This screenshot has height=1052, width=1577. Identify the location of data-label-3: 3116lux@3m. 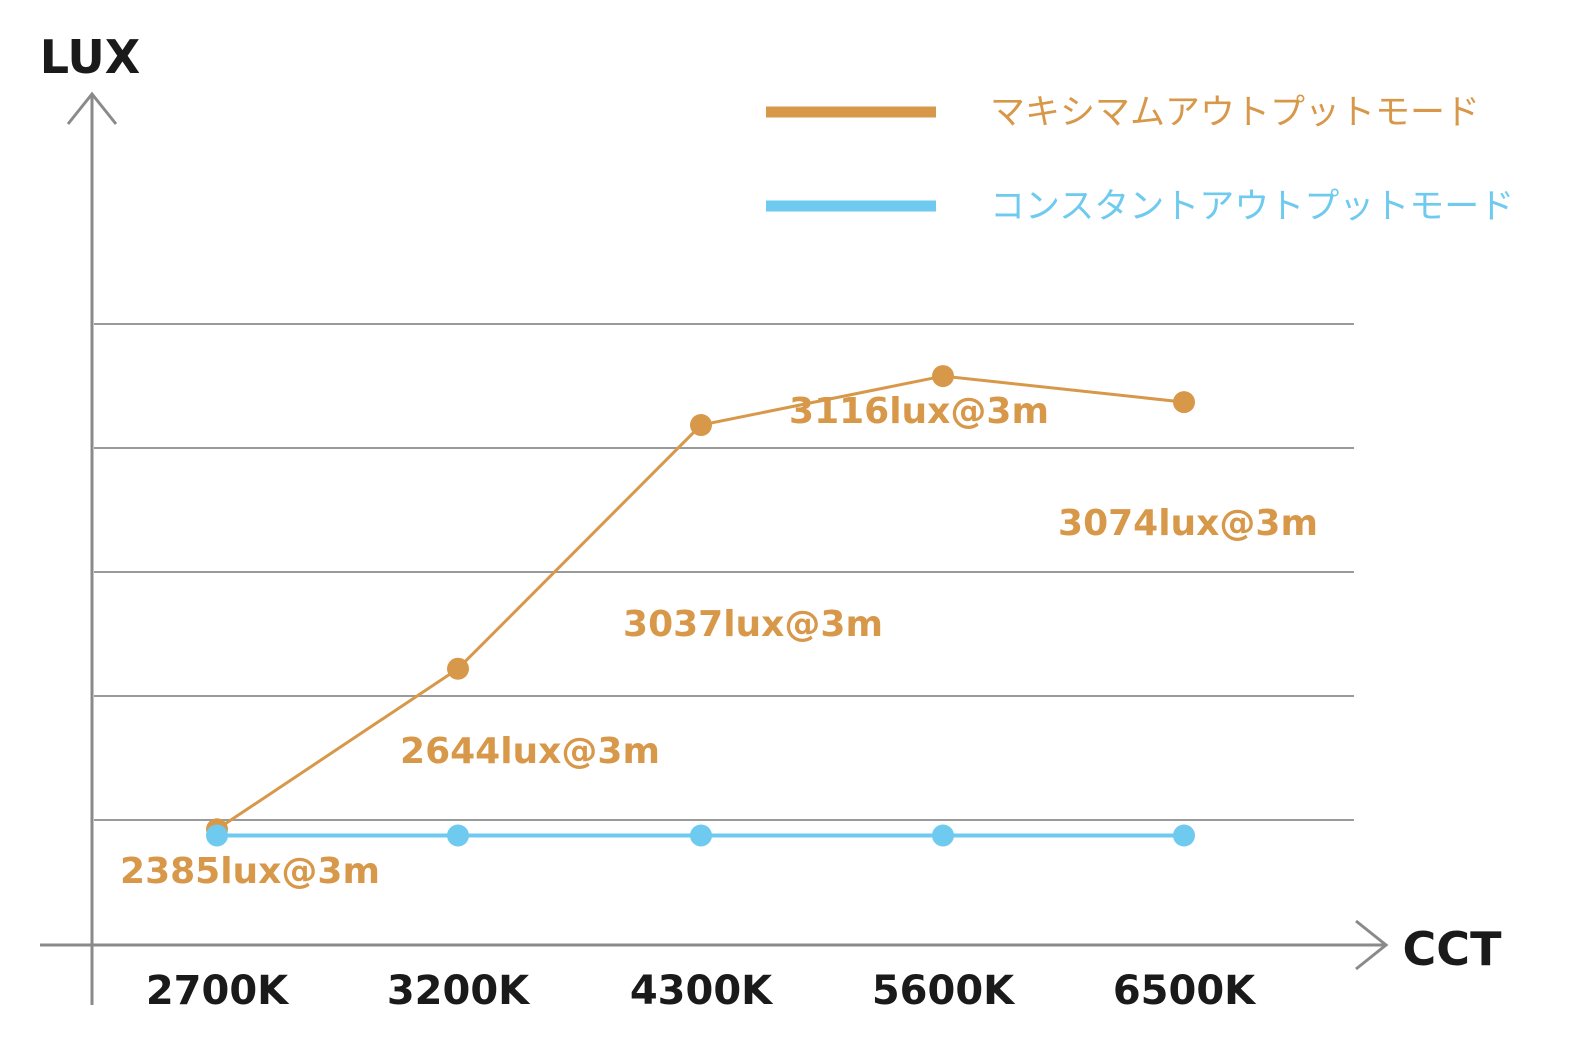
(919, 411).